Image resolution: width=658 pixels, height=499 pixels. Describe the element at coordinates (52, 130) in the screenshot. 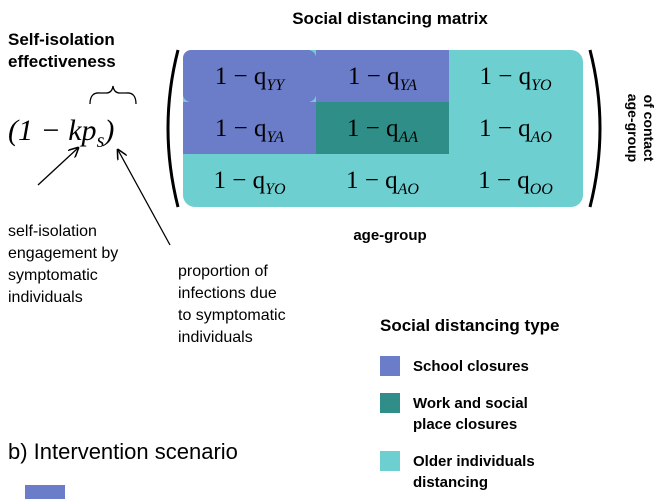

I see `formula-base: (1 − kp` at that location.